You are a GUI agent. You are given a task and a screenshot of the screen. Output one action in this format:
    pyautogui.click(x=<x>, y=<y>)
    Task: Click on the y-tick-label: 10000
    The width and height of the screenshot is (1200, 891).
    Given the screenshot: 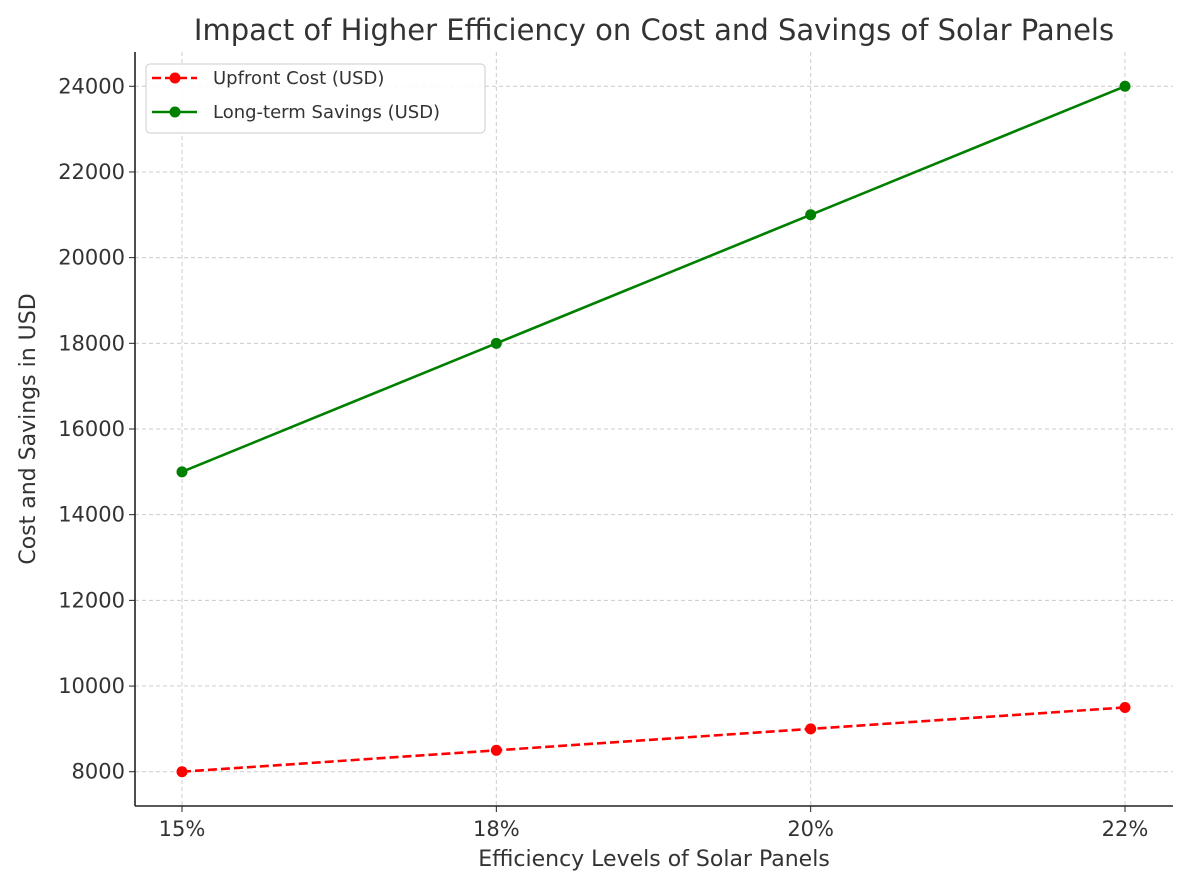 What is the action you would take?
    pyautogui.click(x=91, y=686)
    